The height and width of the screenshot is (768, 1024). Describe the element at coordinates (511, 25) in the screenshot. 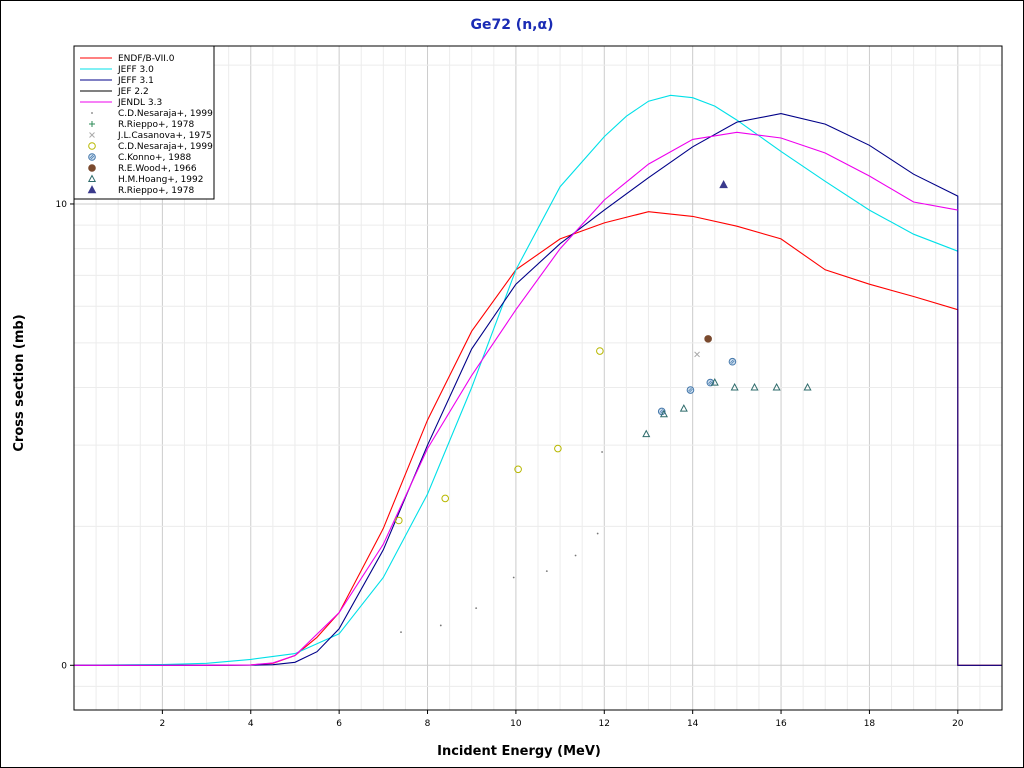

I see `chart-title: Ge72 (n,α)` at that location.